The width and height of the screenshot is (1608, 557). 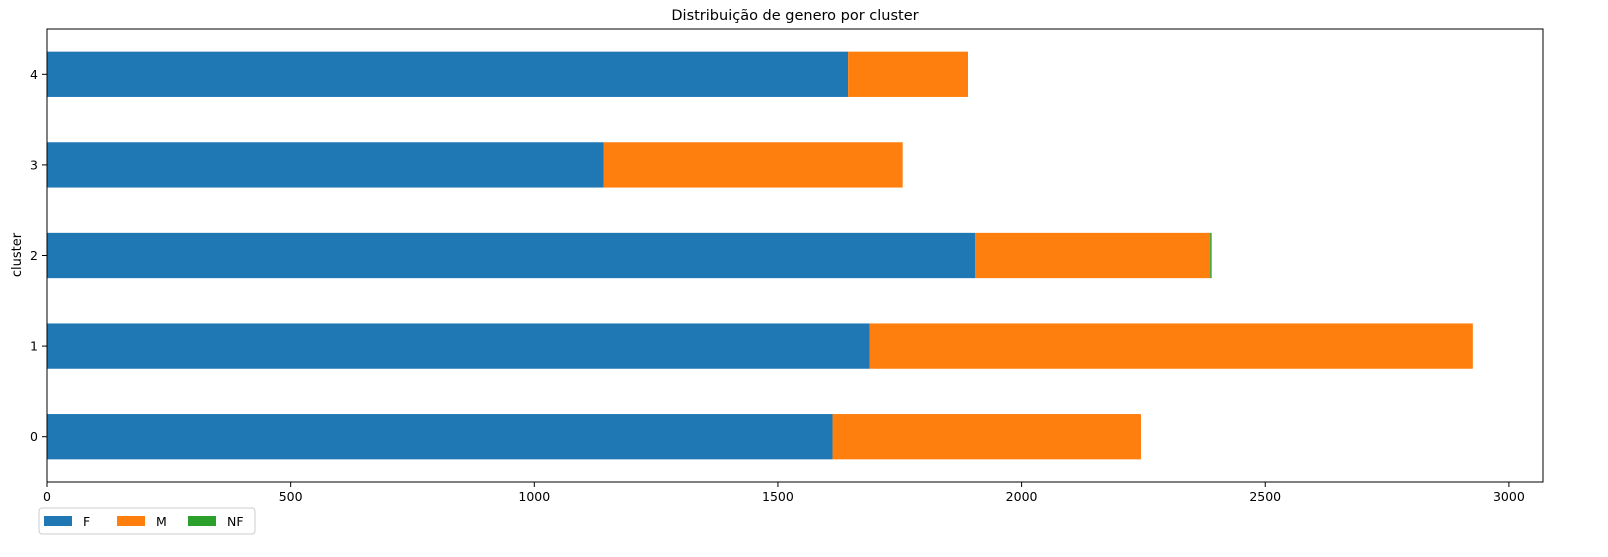 I want to click on x-tick-label: 500, so click(x=291, y=496).